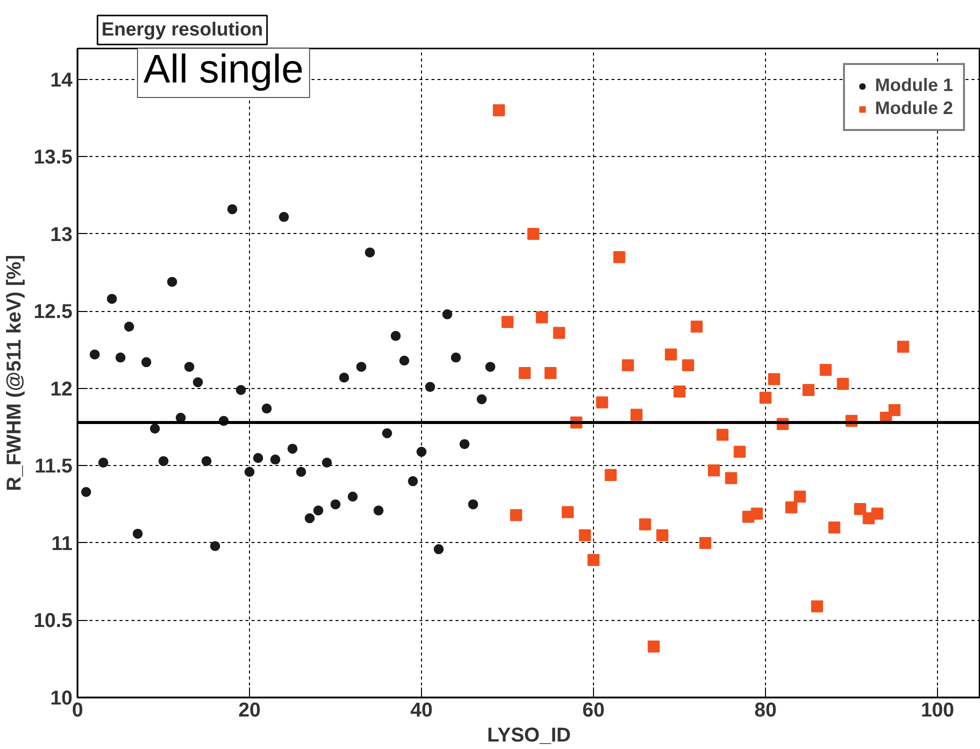 This screenshot has width=980, height=749. I want to click on legend-label: Module 2, so click(913, 108).